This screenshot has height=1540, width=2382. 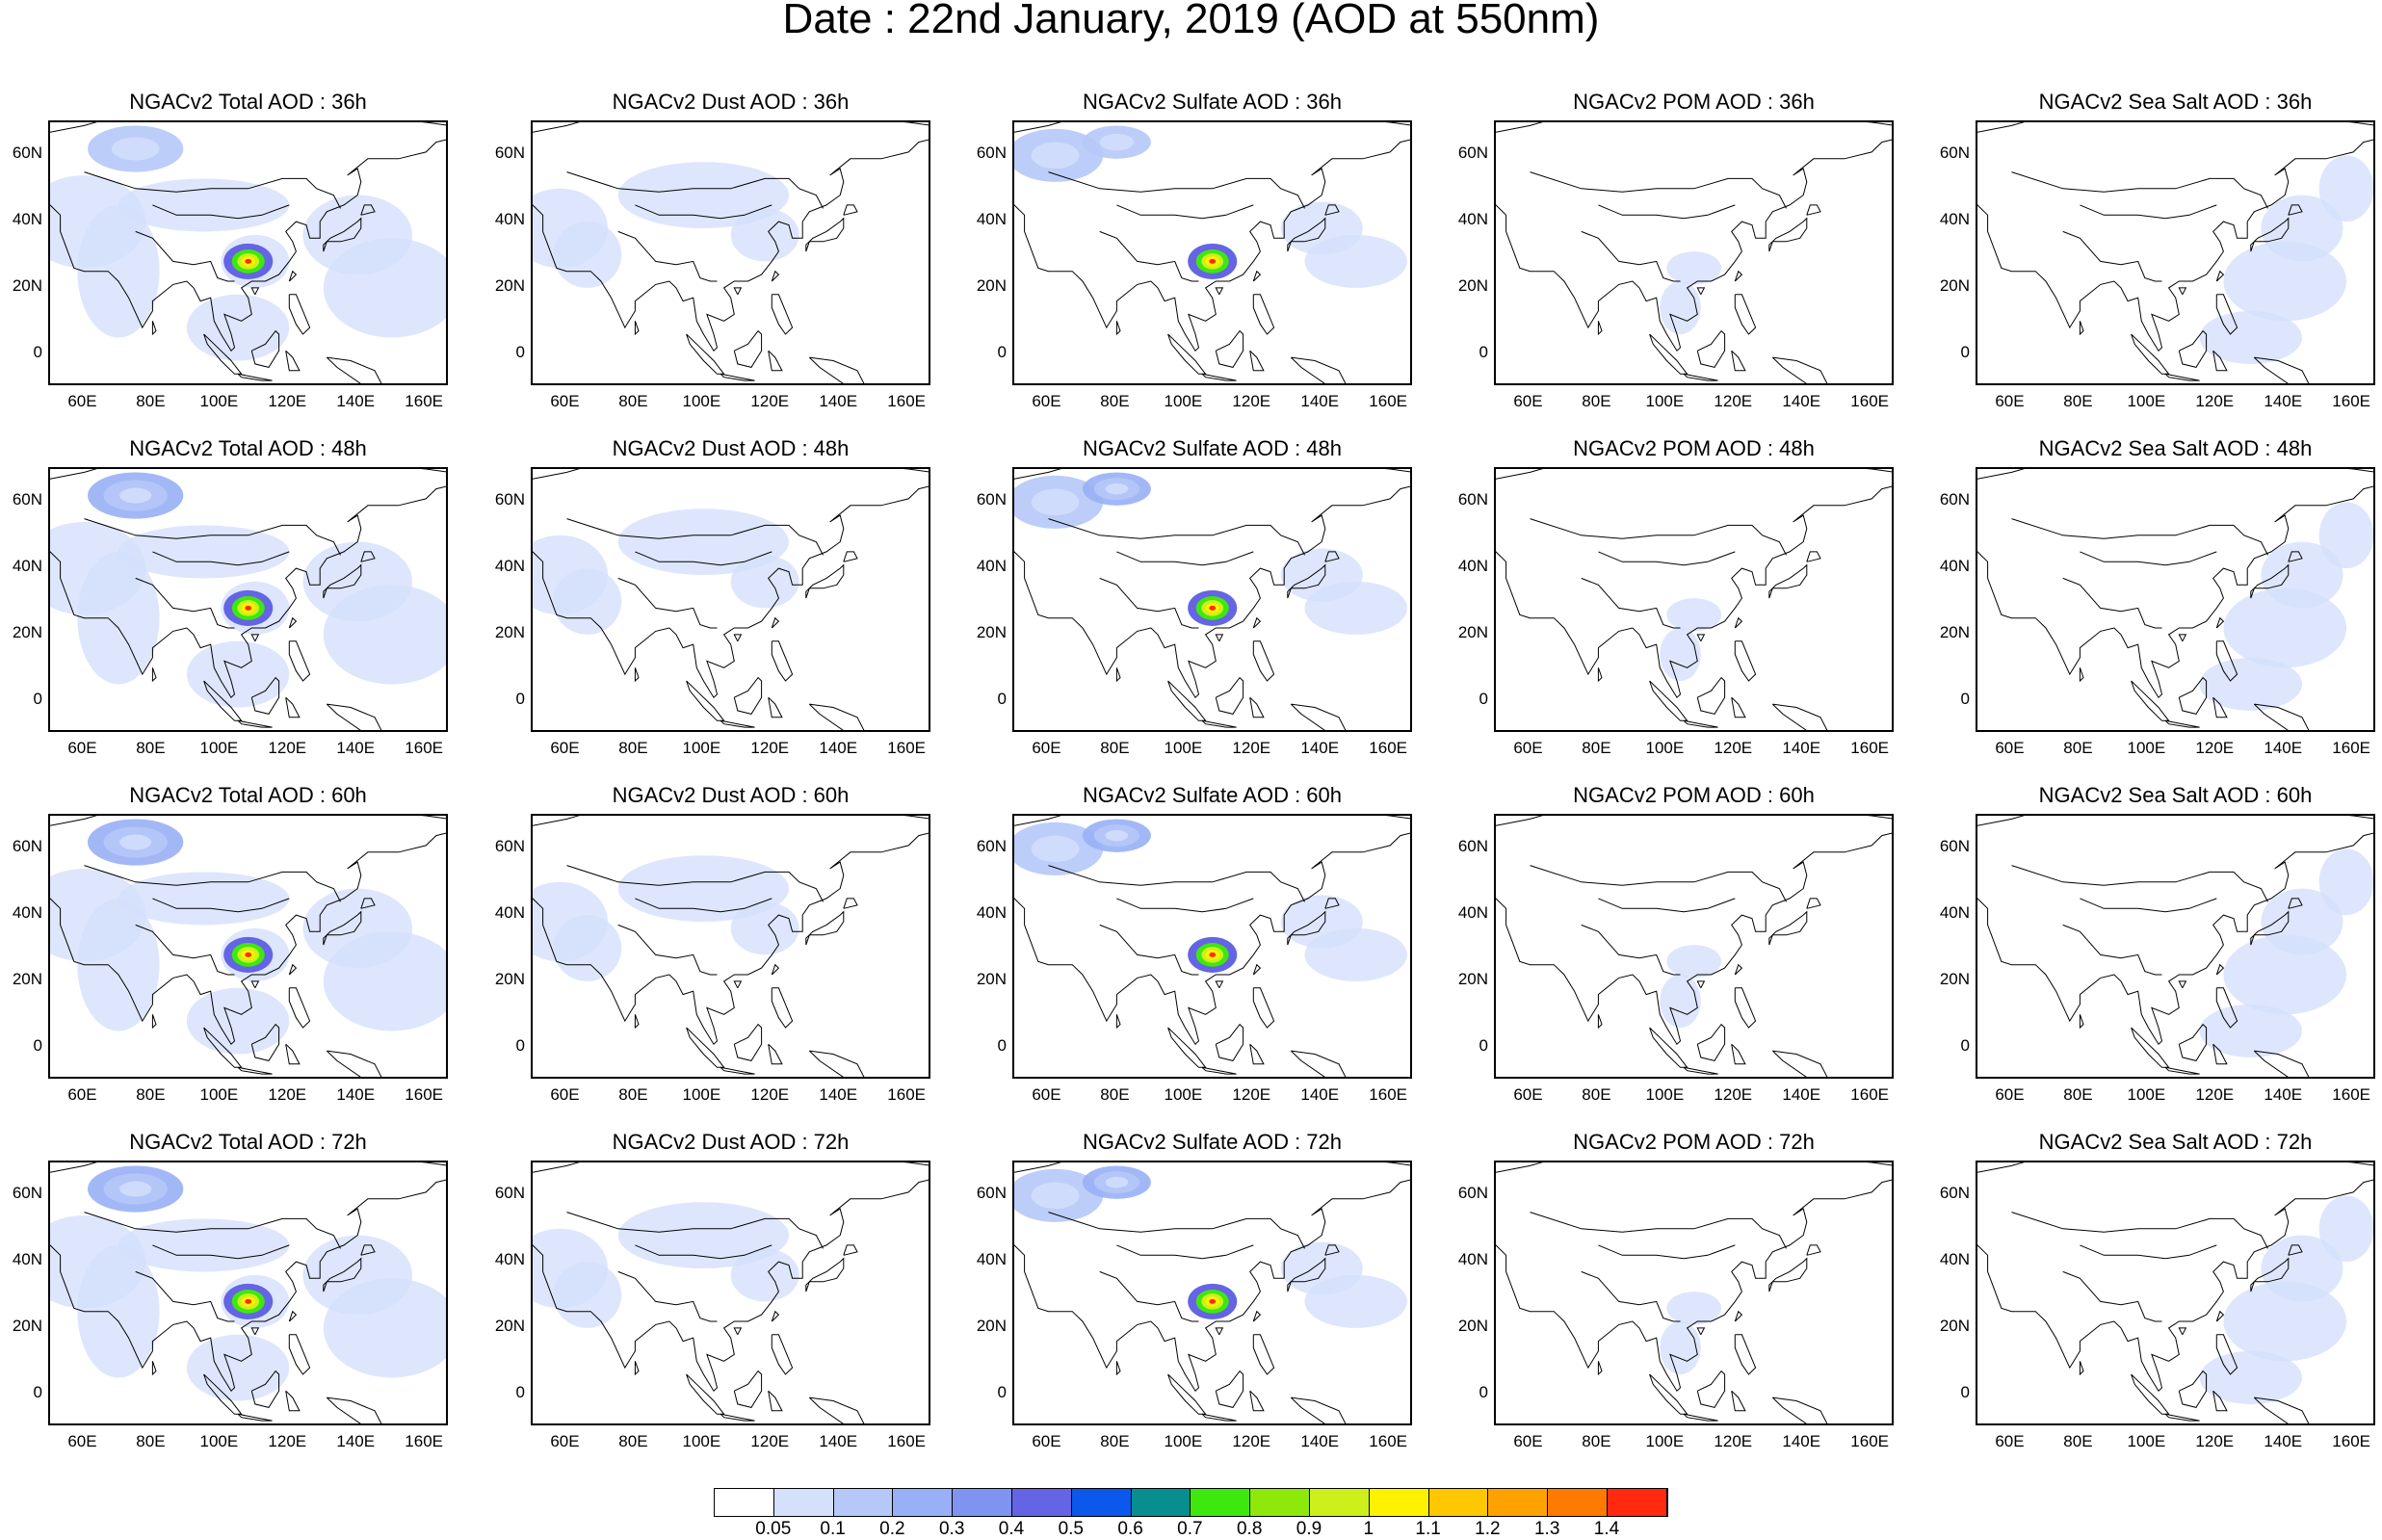 What do you see at coordinates (1801, 748) in the screenshot?
I see `lon-tick-label: 140E` at bounding box center [1801, 748].